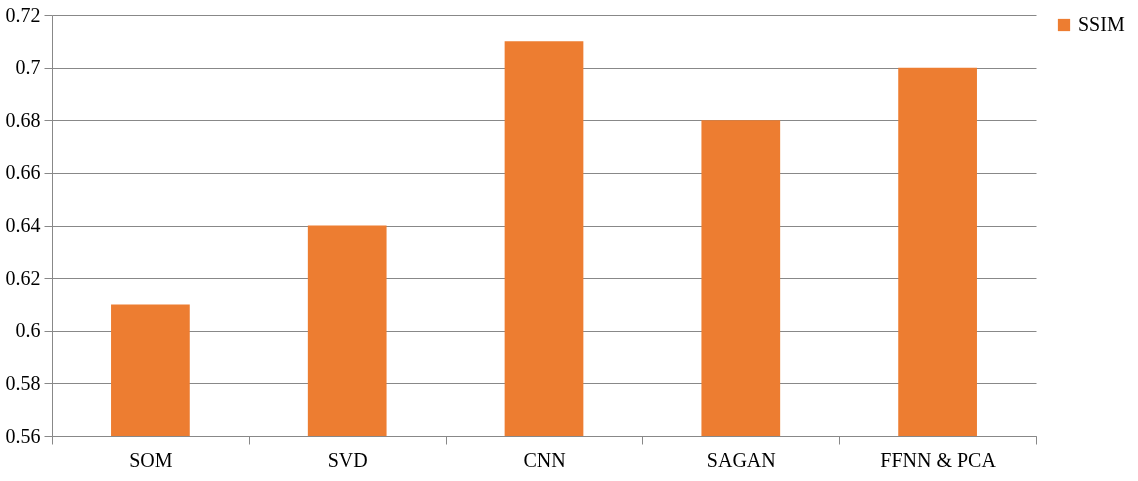  What do you see at coordinates (23, 14) in the screenshot?
I see `y-tick-label: 0.72` at bounding box center [23, 14].